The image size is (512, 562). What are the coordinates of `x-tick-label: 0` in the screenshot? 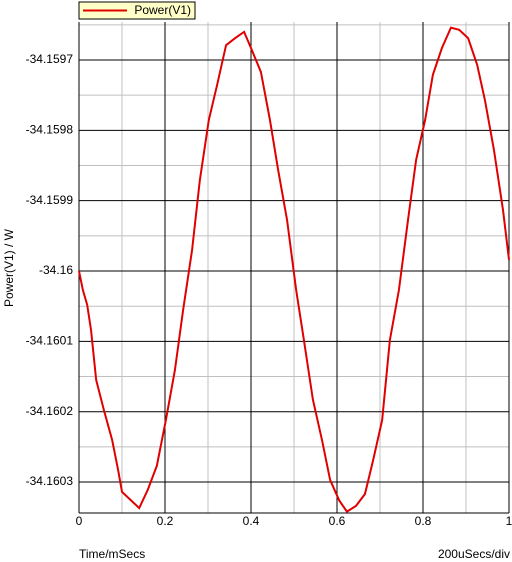 It's located at (79, 521).